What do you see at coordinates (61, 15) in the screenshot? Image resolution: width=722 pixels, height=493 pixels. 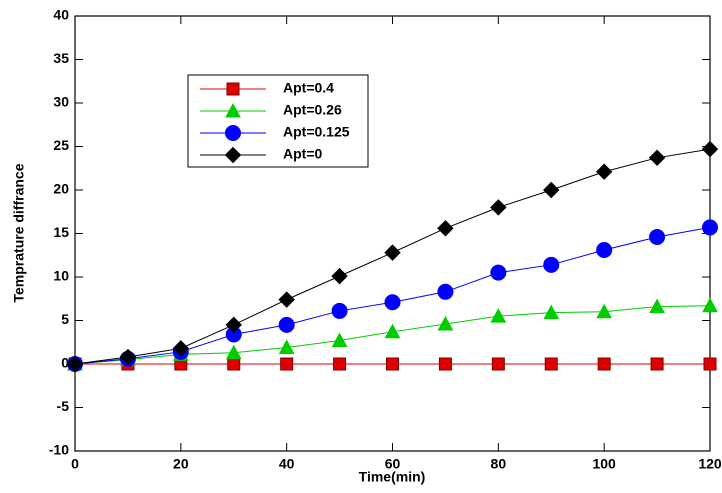 I see `y-tick-label: 40` at bounding box center [61, 15].